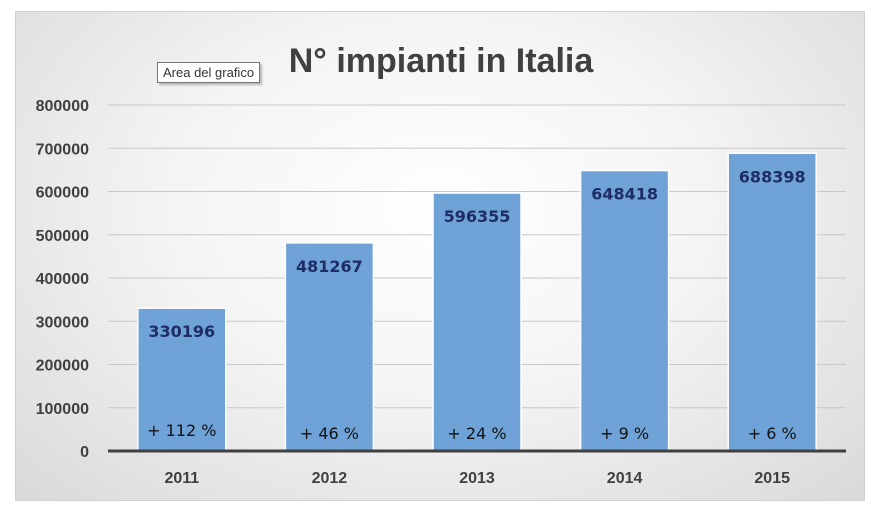 The image size is (880, 514). I want to click on x-tick-label: 2013, so click(477, 478).